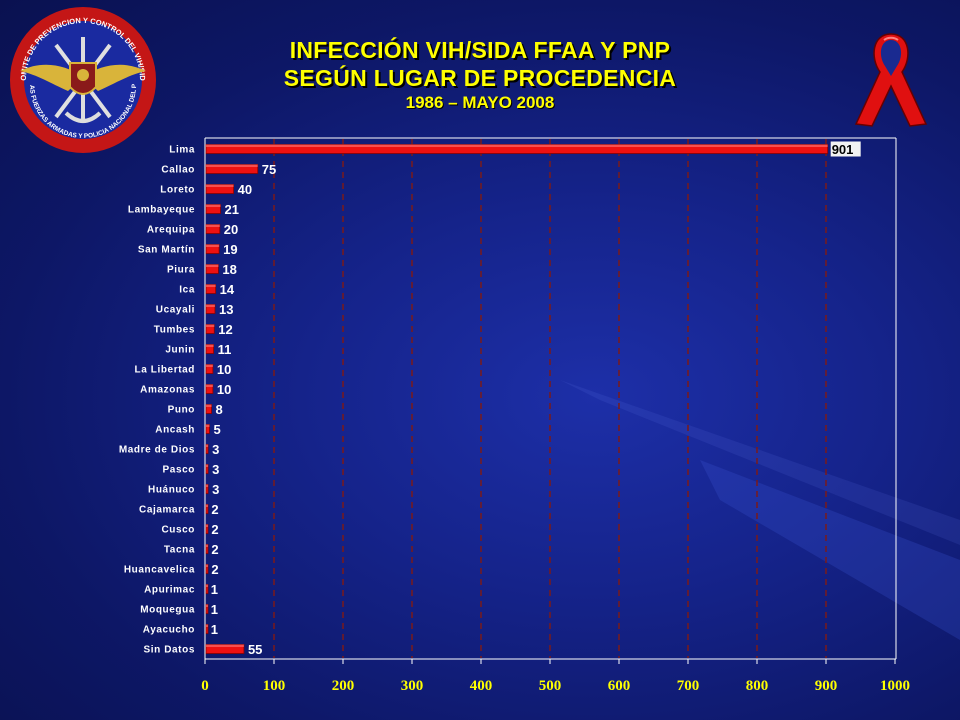 The image size is (960, 720). What do you see at coordinates (230, 249) in the screenshot?
I see `value-label: 19` at bounding box center [230, 249].